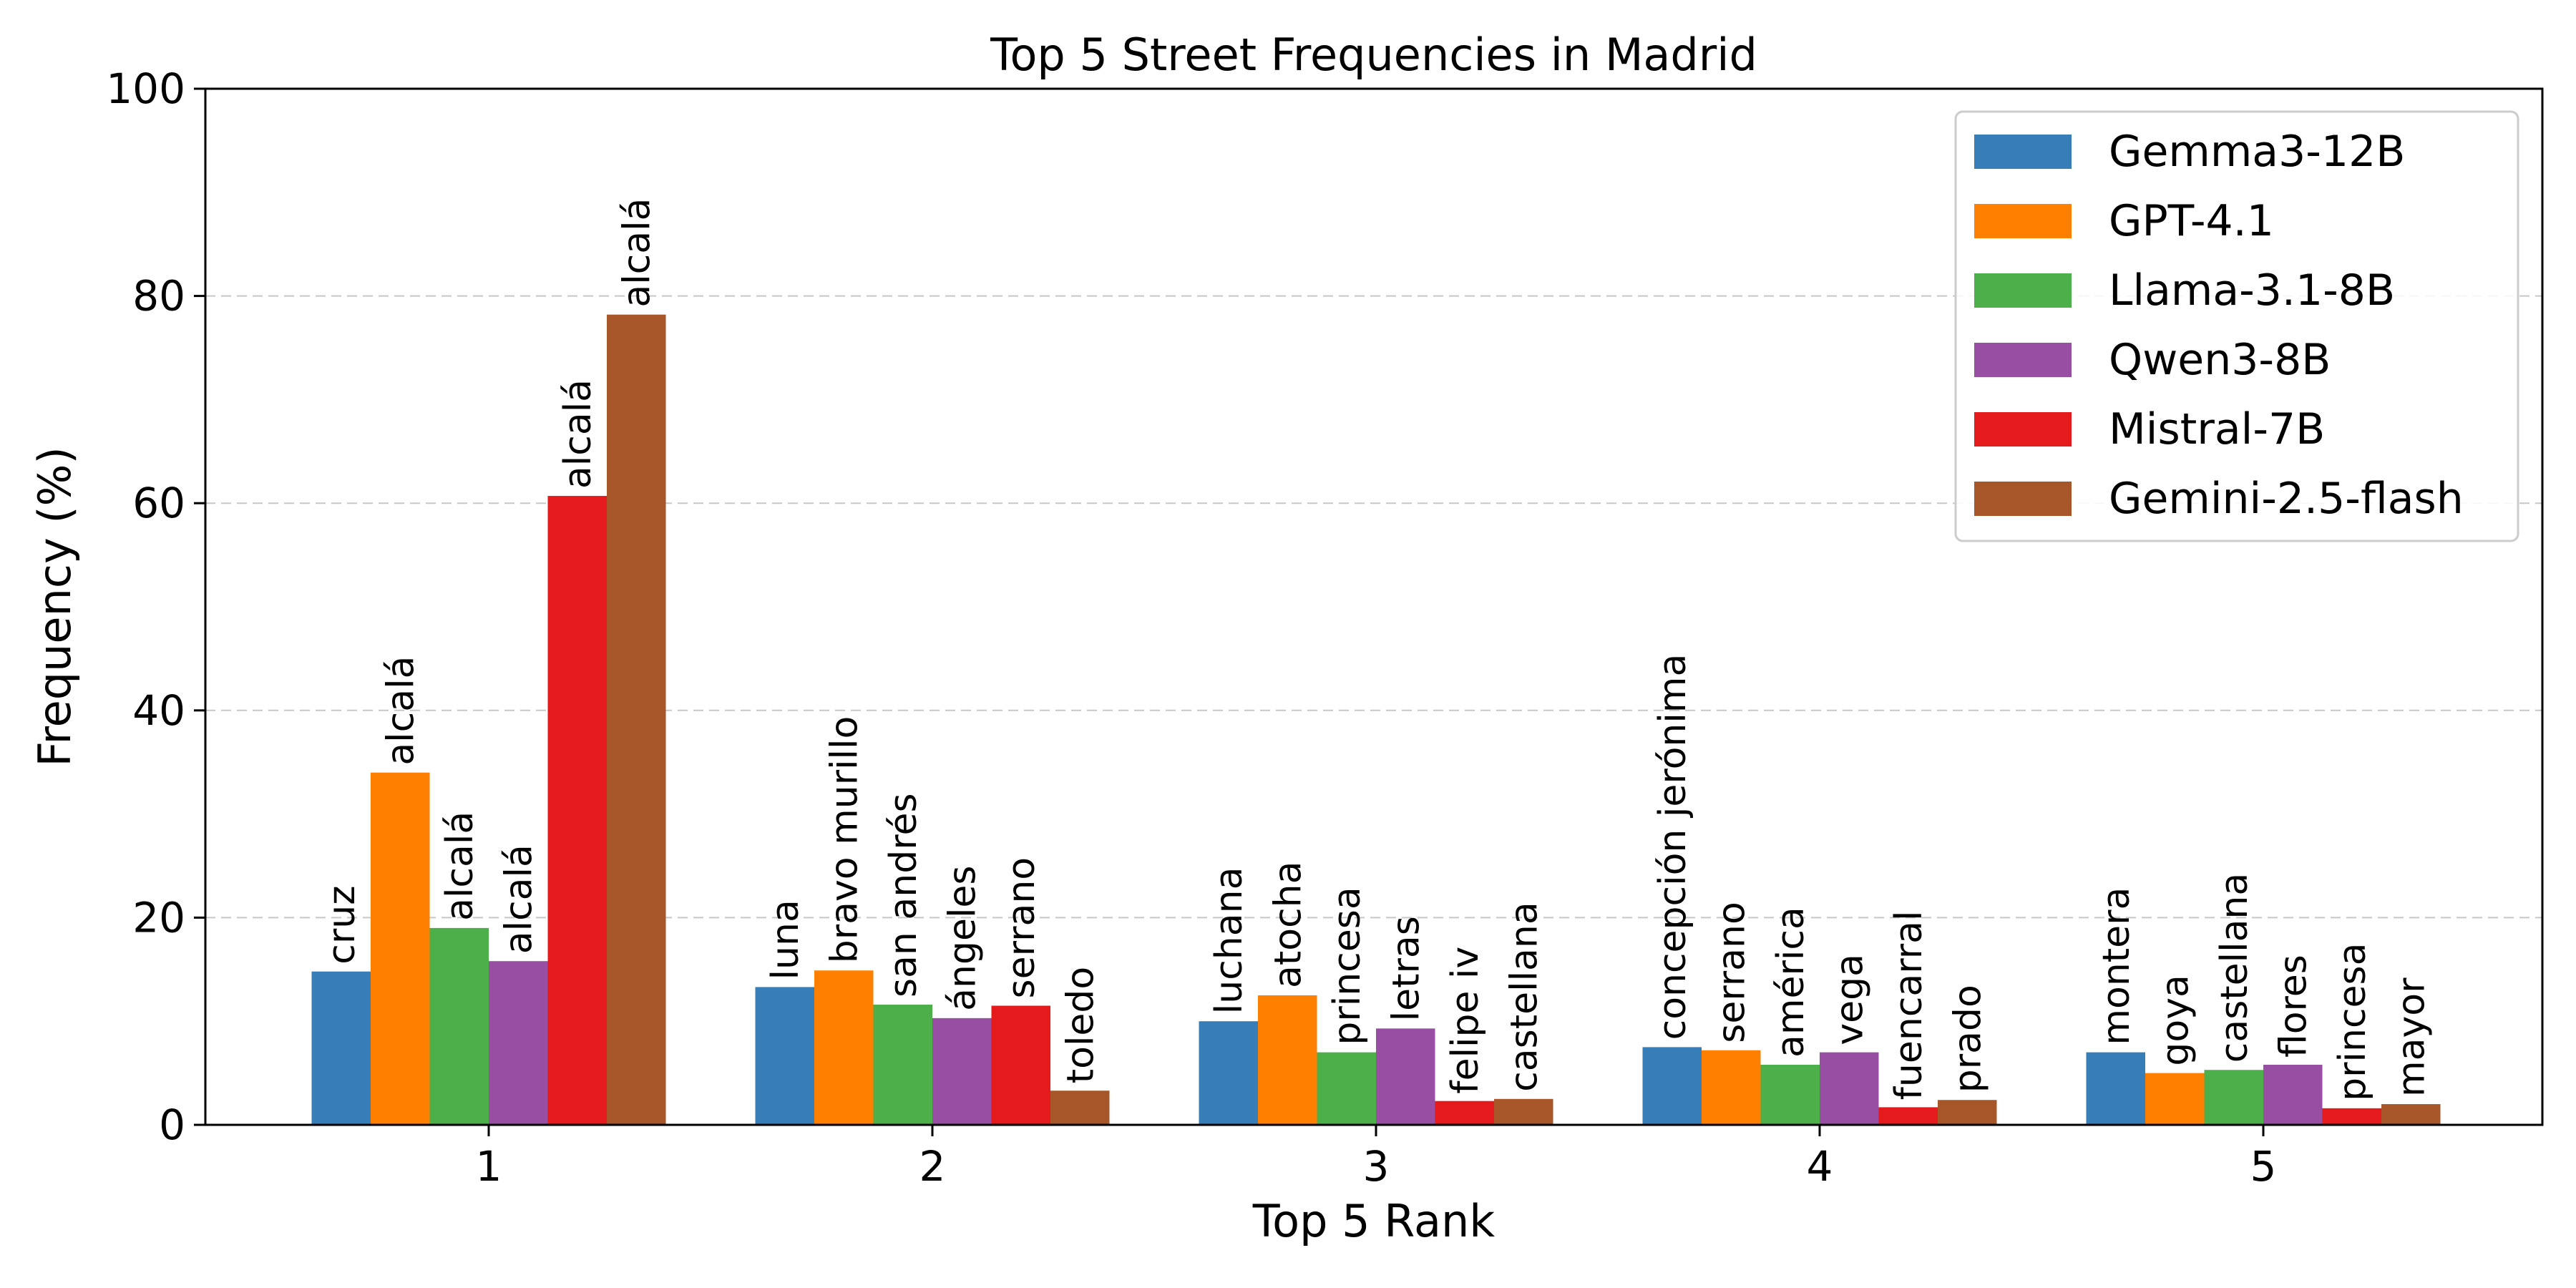  I want to click on x-tick-label: 3, so click(1376, 1166).